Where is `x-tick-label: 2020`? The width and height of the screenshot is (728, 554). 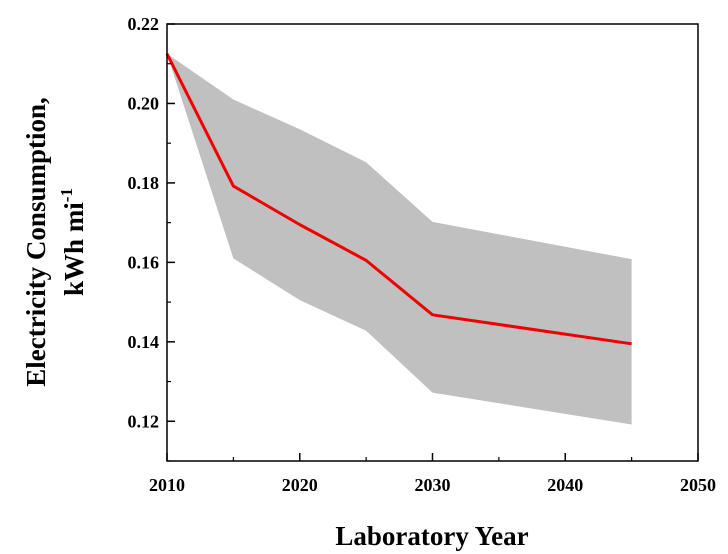
x-tick-label: 2020 is located at coordinates (300, 485).